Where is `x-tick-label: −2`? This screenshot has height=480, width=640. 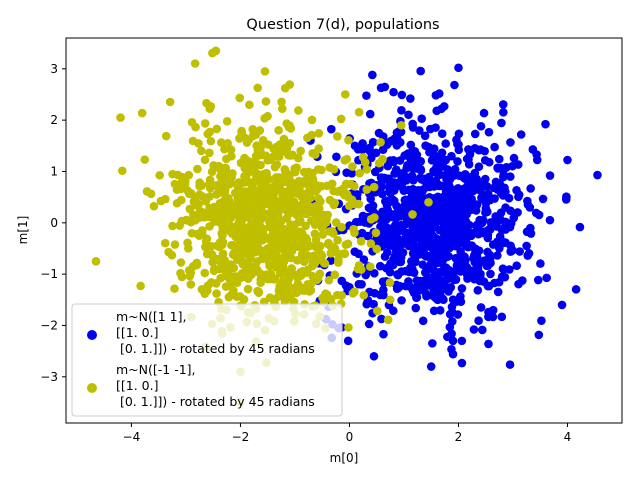
x-tick-label: −2 is located at coordinates (241, 437).